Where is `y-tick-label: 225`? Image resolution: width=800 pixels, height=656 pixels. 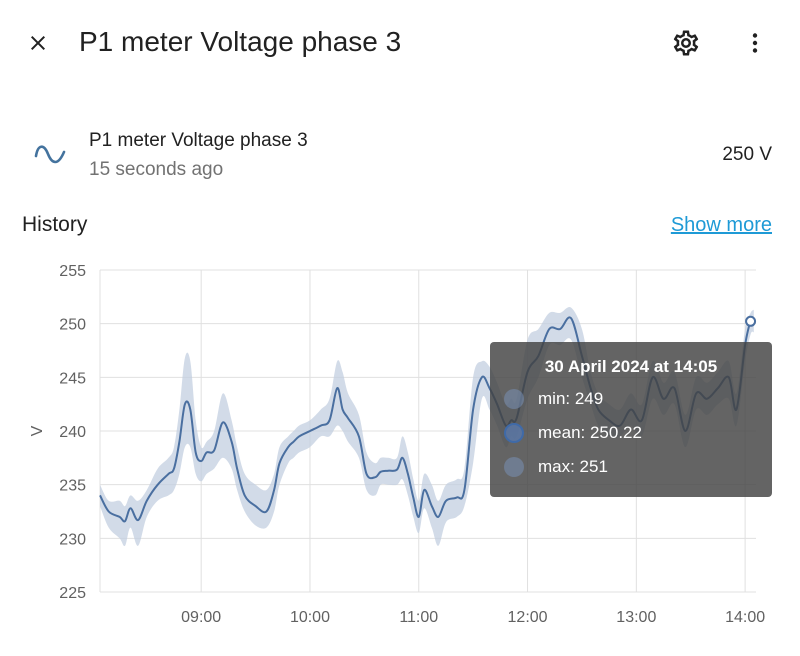 y-tick-label: 225 is located at coordinates (72, 593).